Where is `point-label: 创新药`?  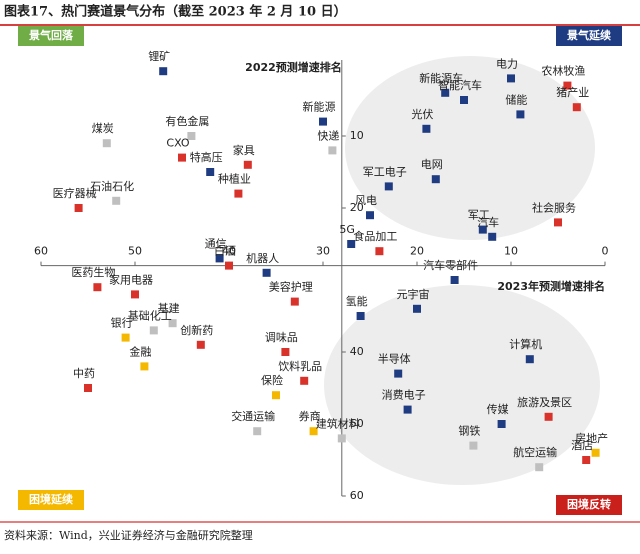 point-label: 创新药 is located at coordinates (196, 330).